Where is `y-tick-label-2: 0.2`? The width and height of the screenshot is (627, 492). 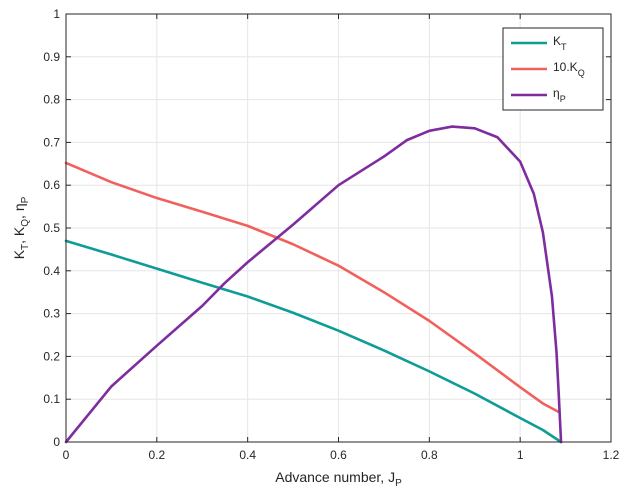 y-tick-label-2: 0.2 is located at coordinates (51, 356).